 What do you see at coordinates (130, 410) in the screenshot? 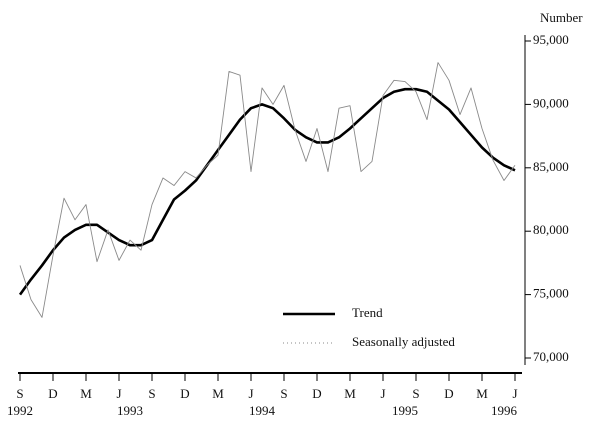
I see `year-label: 1993` at bounding box center [130, 410].